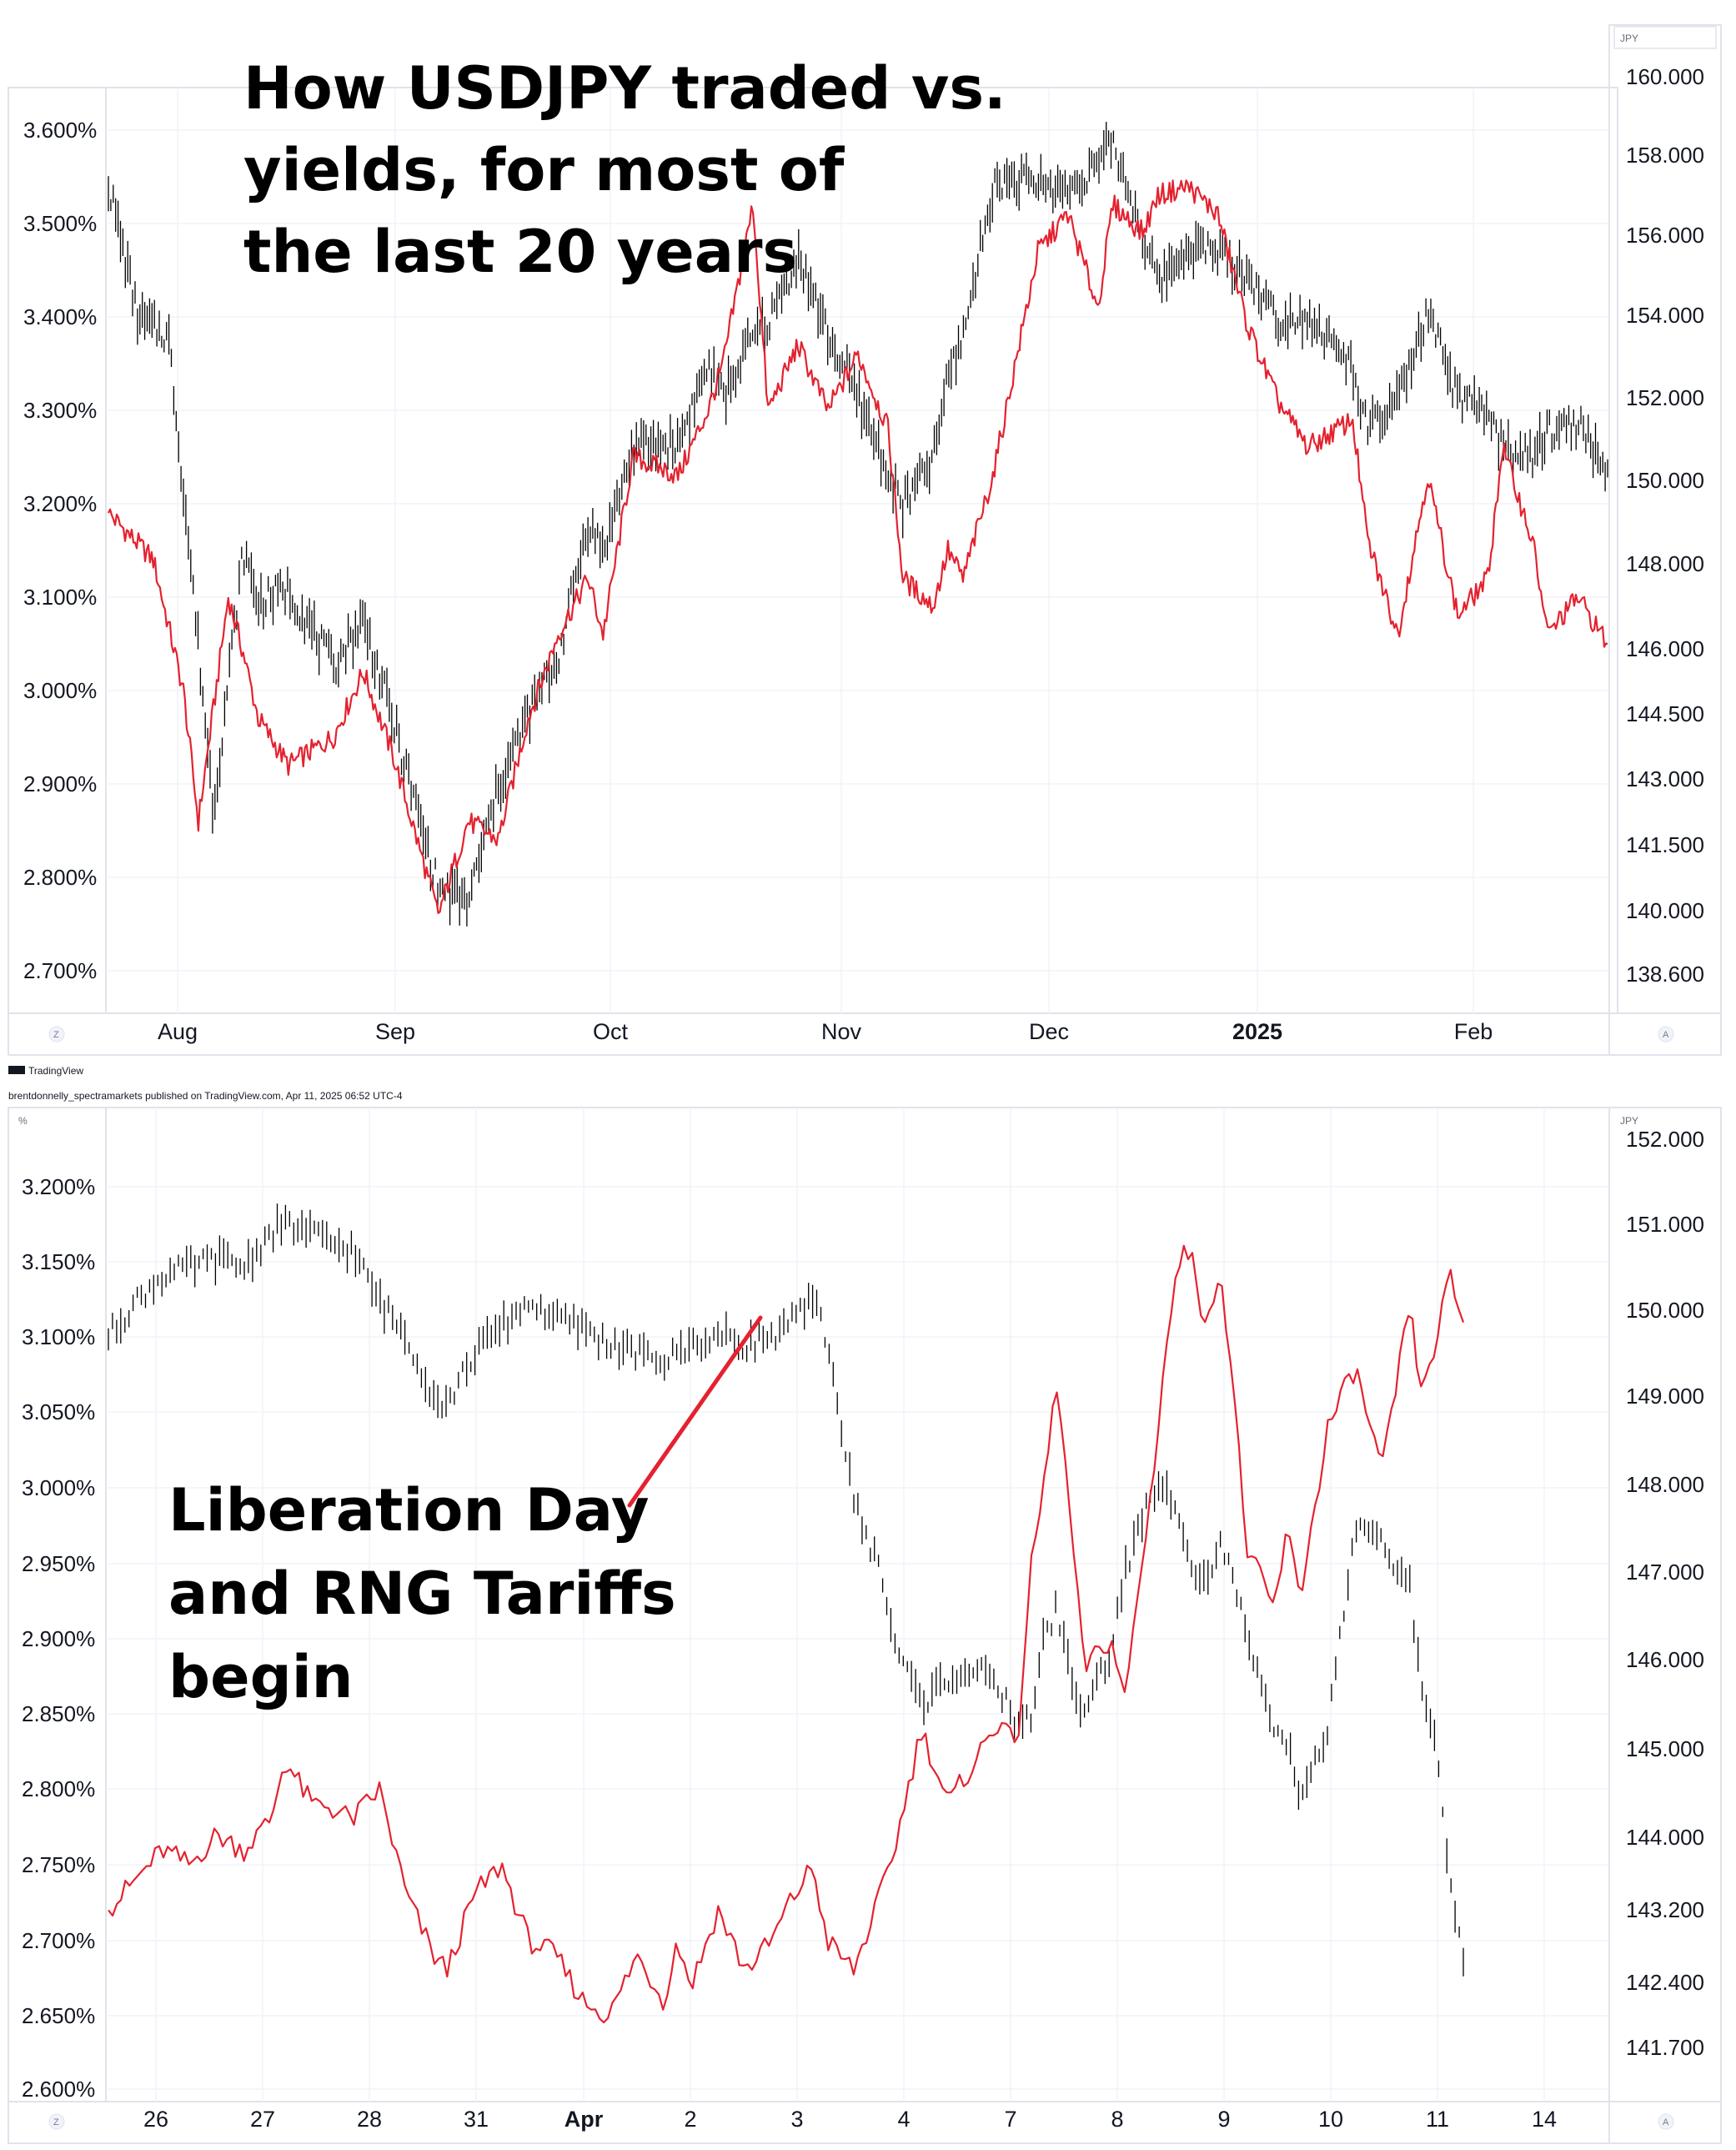 The height and width of the screenshot is (2150, 1736). I want to click on right-axis-tick-label: 143.200, so click(1665, 1909).